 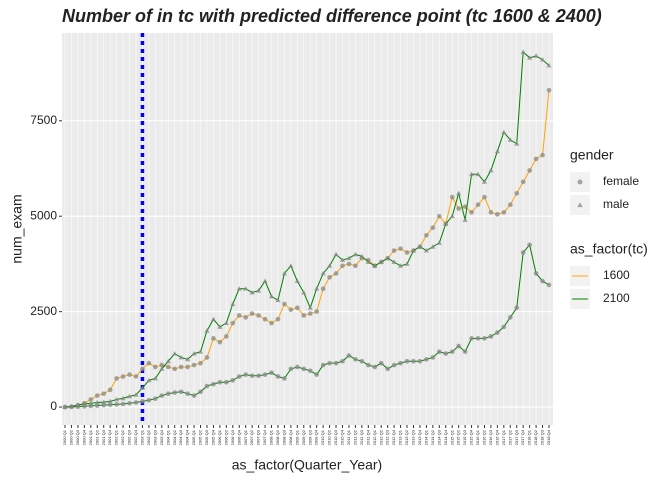 I want to click on x-tick-label: 2011 Q4, so click(x=367, y=437).